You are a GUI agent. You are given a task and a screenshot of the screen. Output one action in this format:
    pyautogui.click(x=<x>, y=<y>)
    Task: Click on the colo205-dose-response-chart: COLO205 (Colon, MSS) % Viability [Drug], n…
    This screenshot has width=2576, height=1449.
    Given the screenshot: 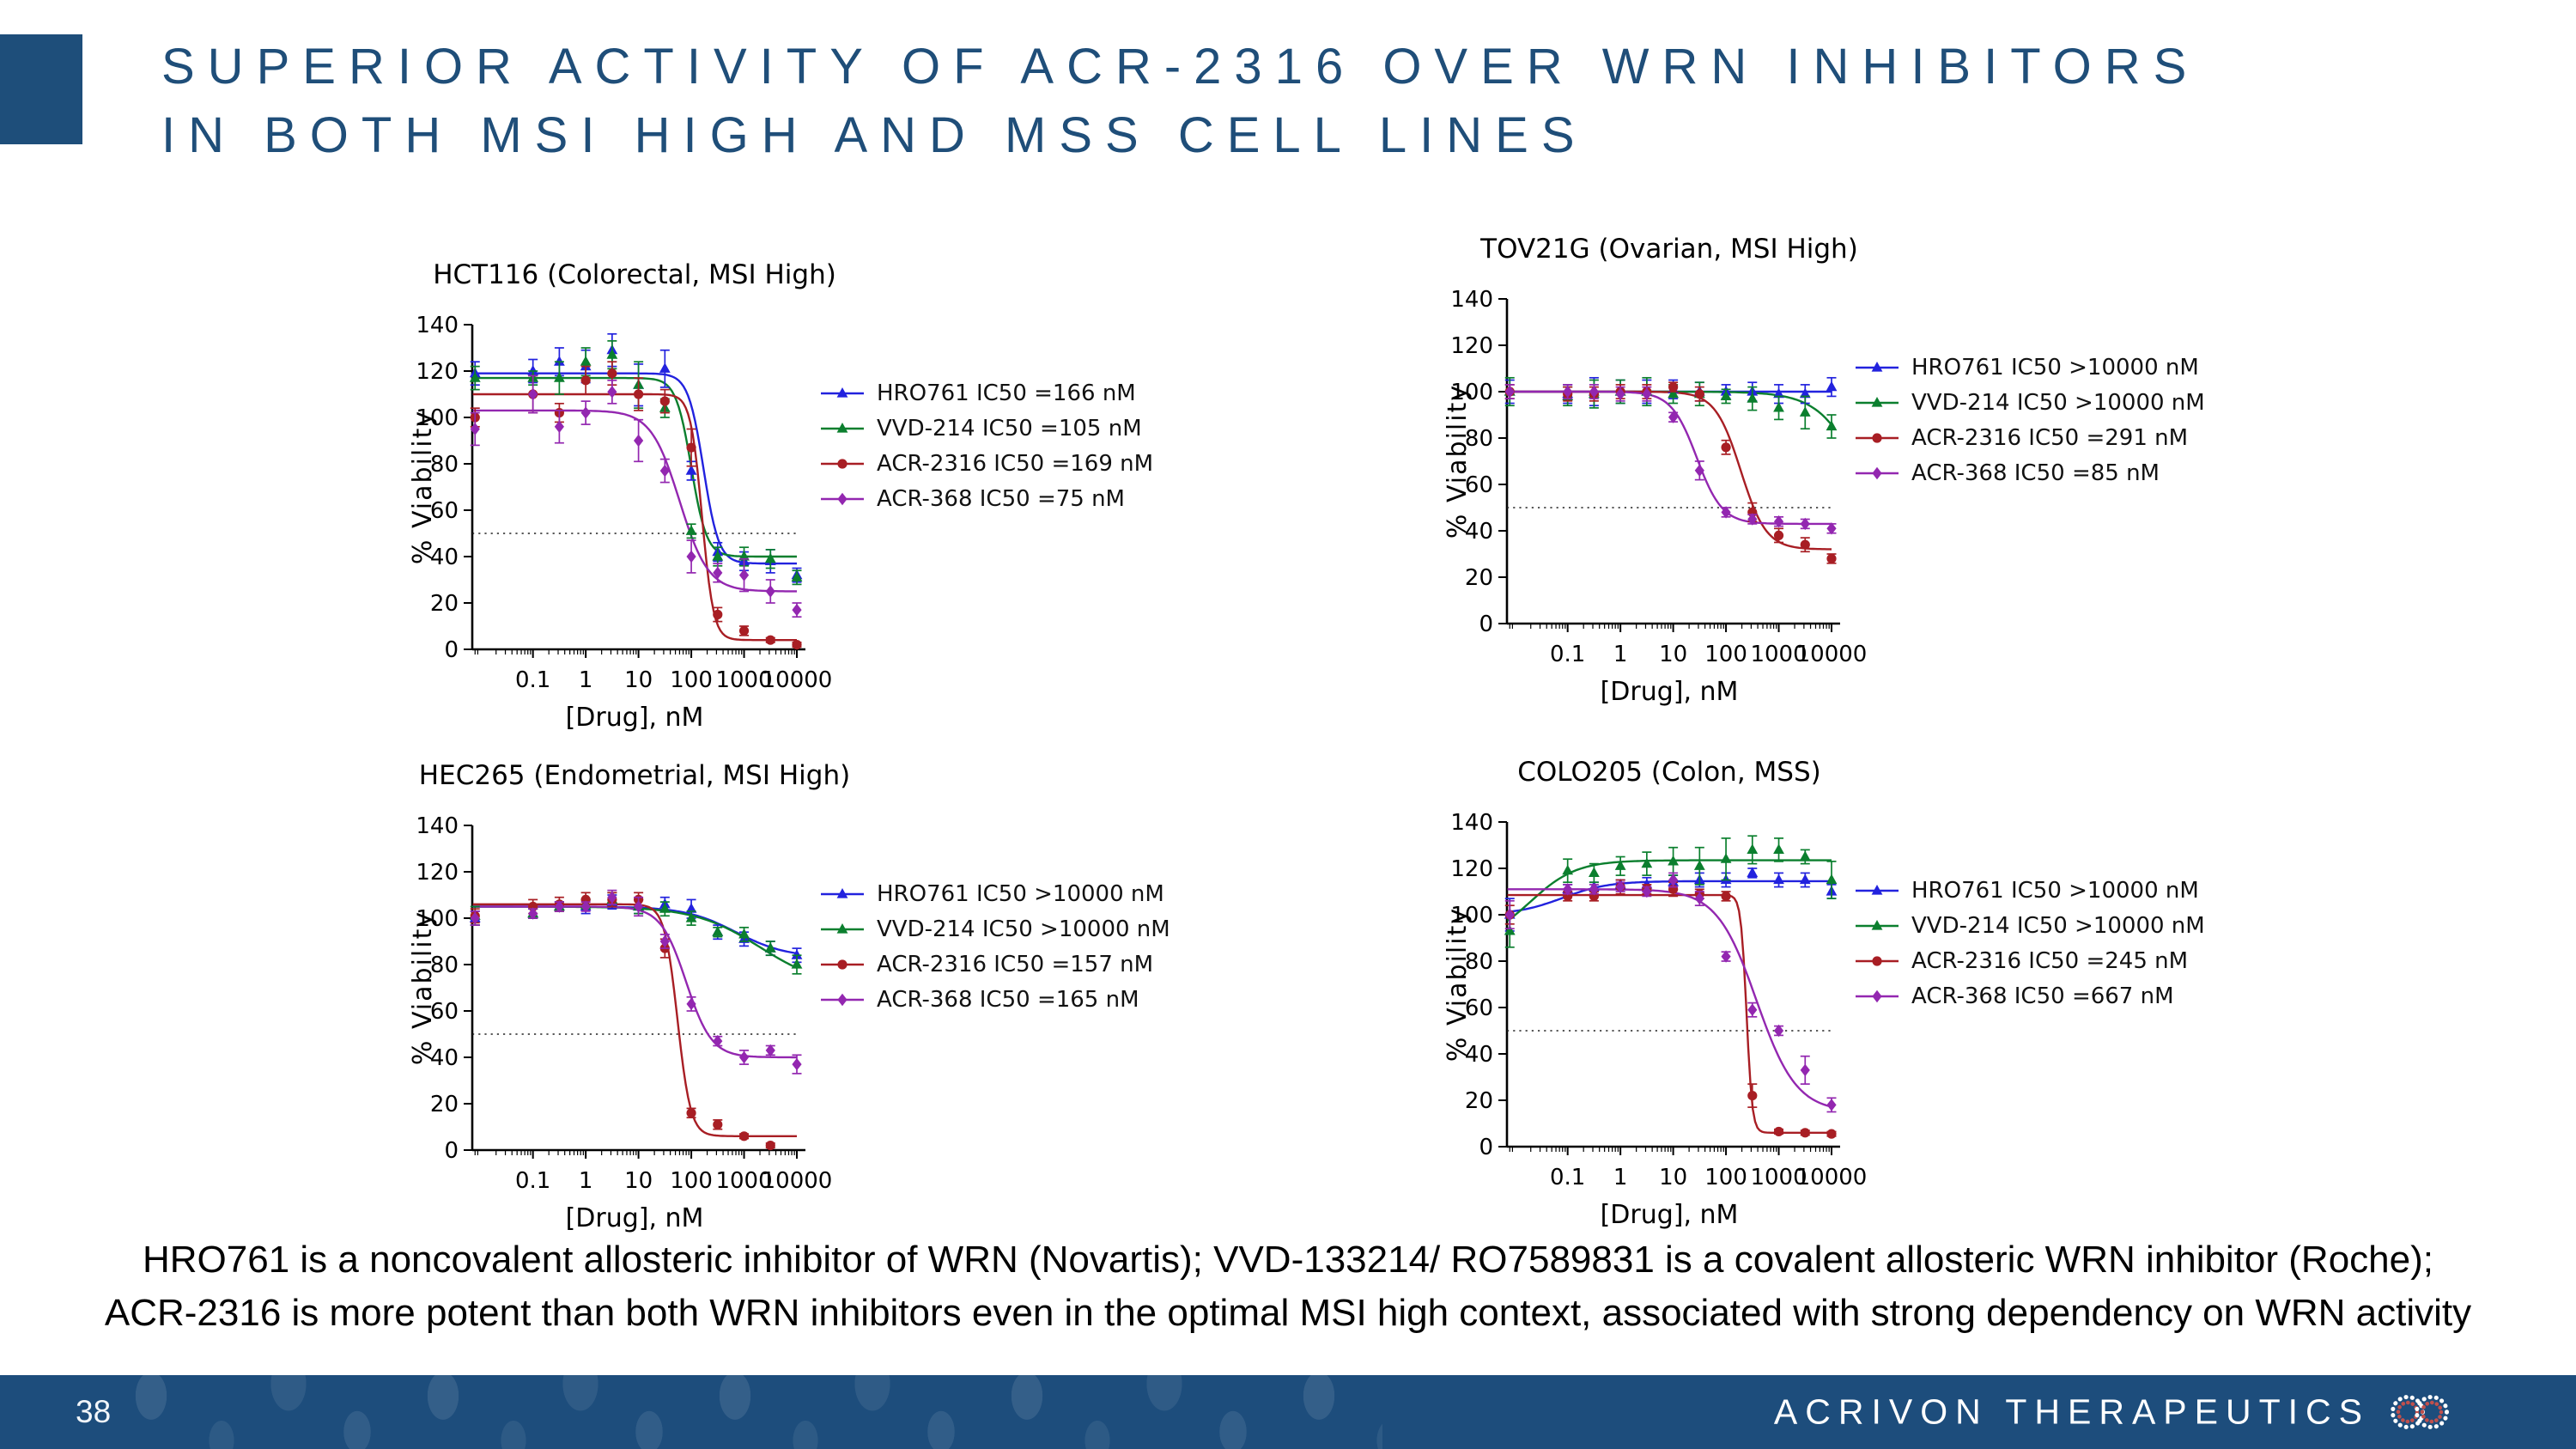 What is the action you would take?
    pyautogui.click(x=1656, y=993)
    